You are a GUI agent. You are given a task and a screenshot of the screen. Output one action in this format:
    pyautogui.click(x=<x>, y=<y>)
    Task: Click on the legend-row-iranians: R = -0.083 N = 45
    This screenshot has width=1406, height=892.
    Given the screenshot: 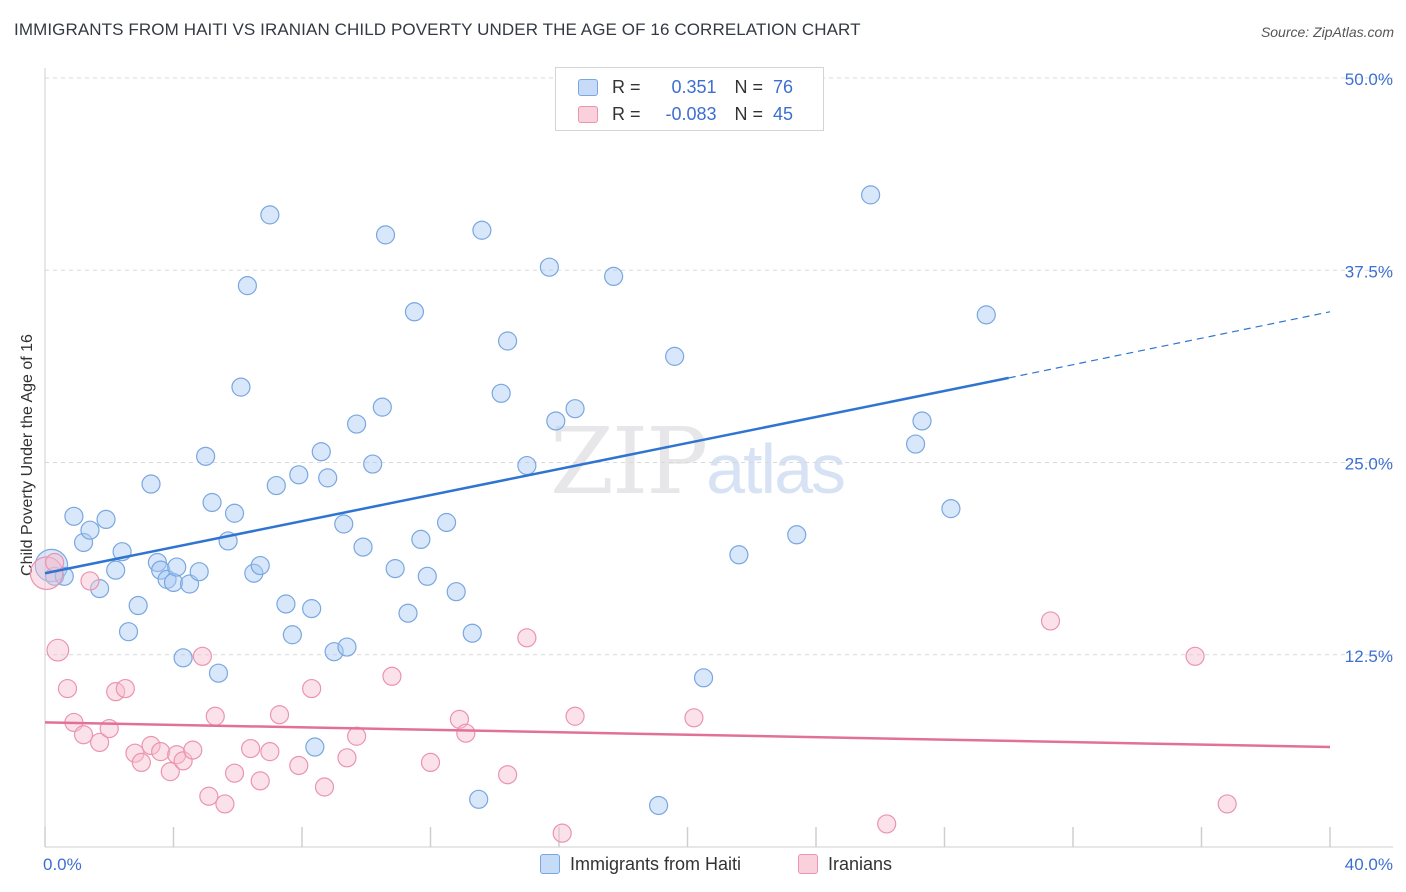 What is the action you would take?
    pyautogui.click(x=685, y=114)
    